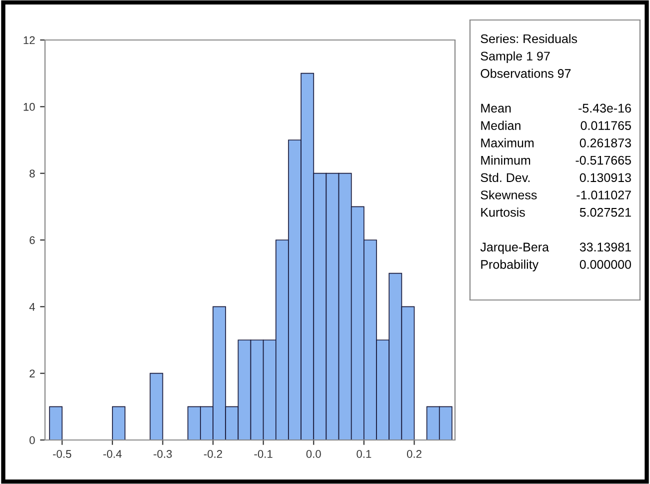 The height and width of the screenshot is (484, 650). I want to click on text: 5.027521, so click(605, 212).